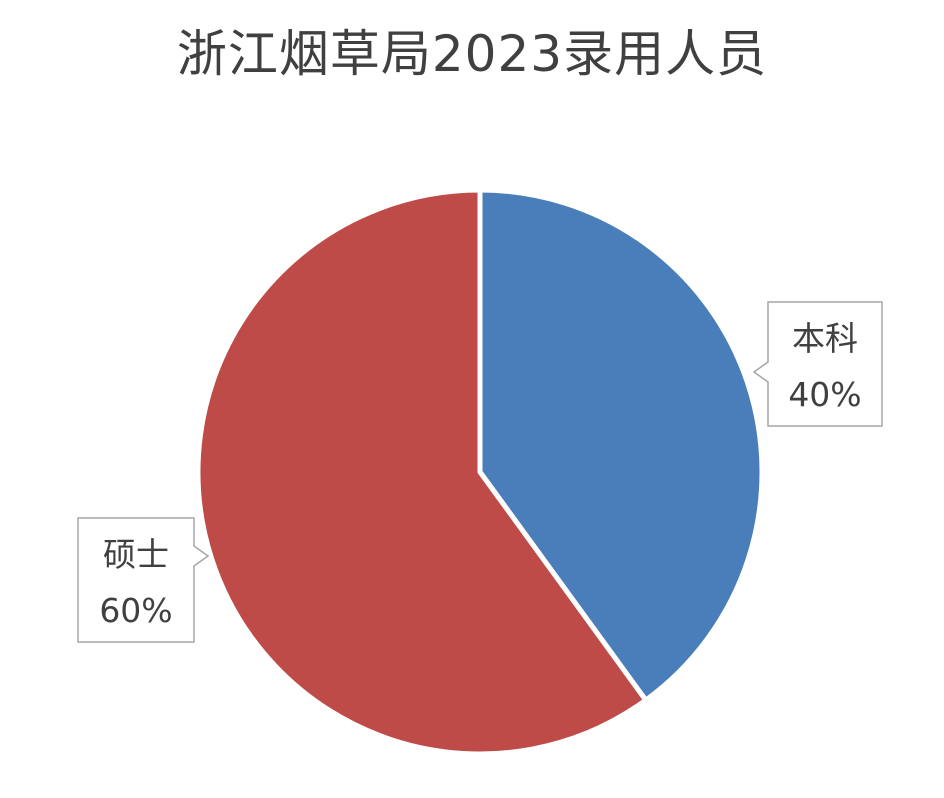 The height and width of the screenshot is (798, 944). Describe the element at coordinates (136, 554) in the screenshot. I see `data-label-category: 硕士` at that location.